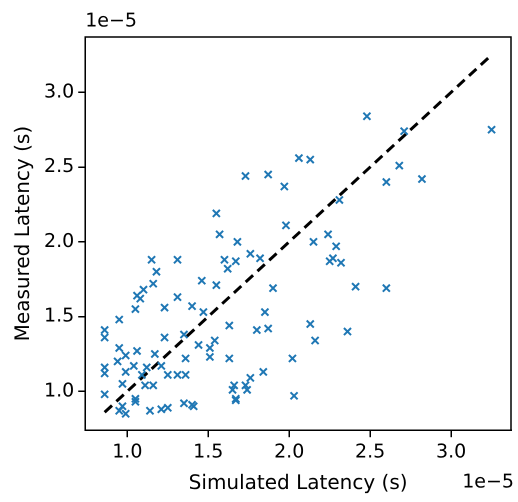  What do you see at coordinates (208, 451) in the screenshot?
I see `x-tick-label: 1.5` at bounding box center [208, 451].